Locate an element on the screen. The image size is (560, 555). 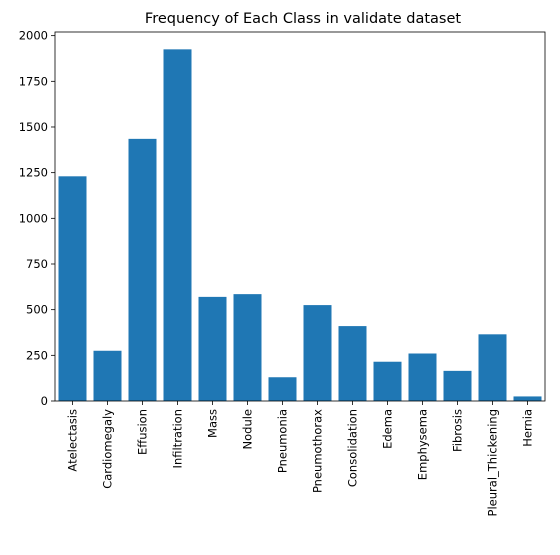
bar-nodule is located at coordinates (247, 347).